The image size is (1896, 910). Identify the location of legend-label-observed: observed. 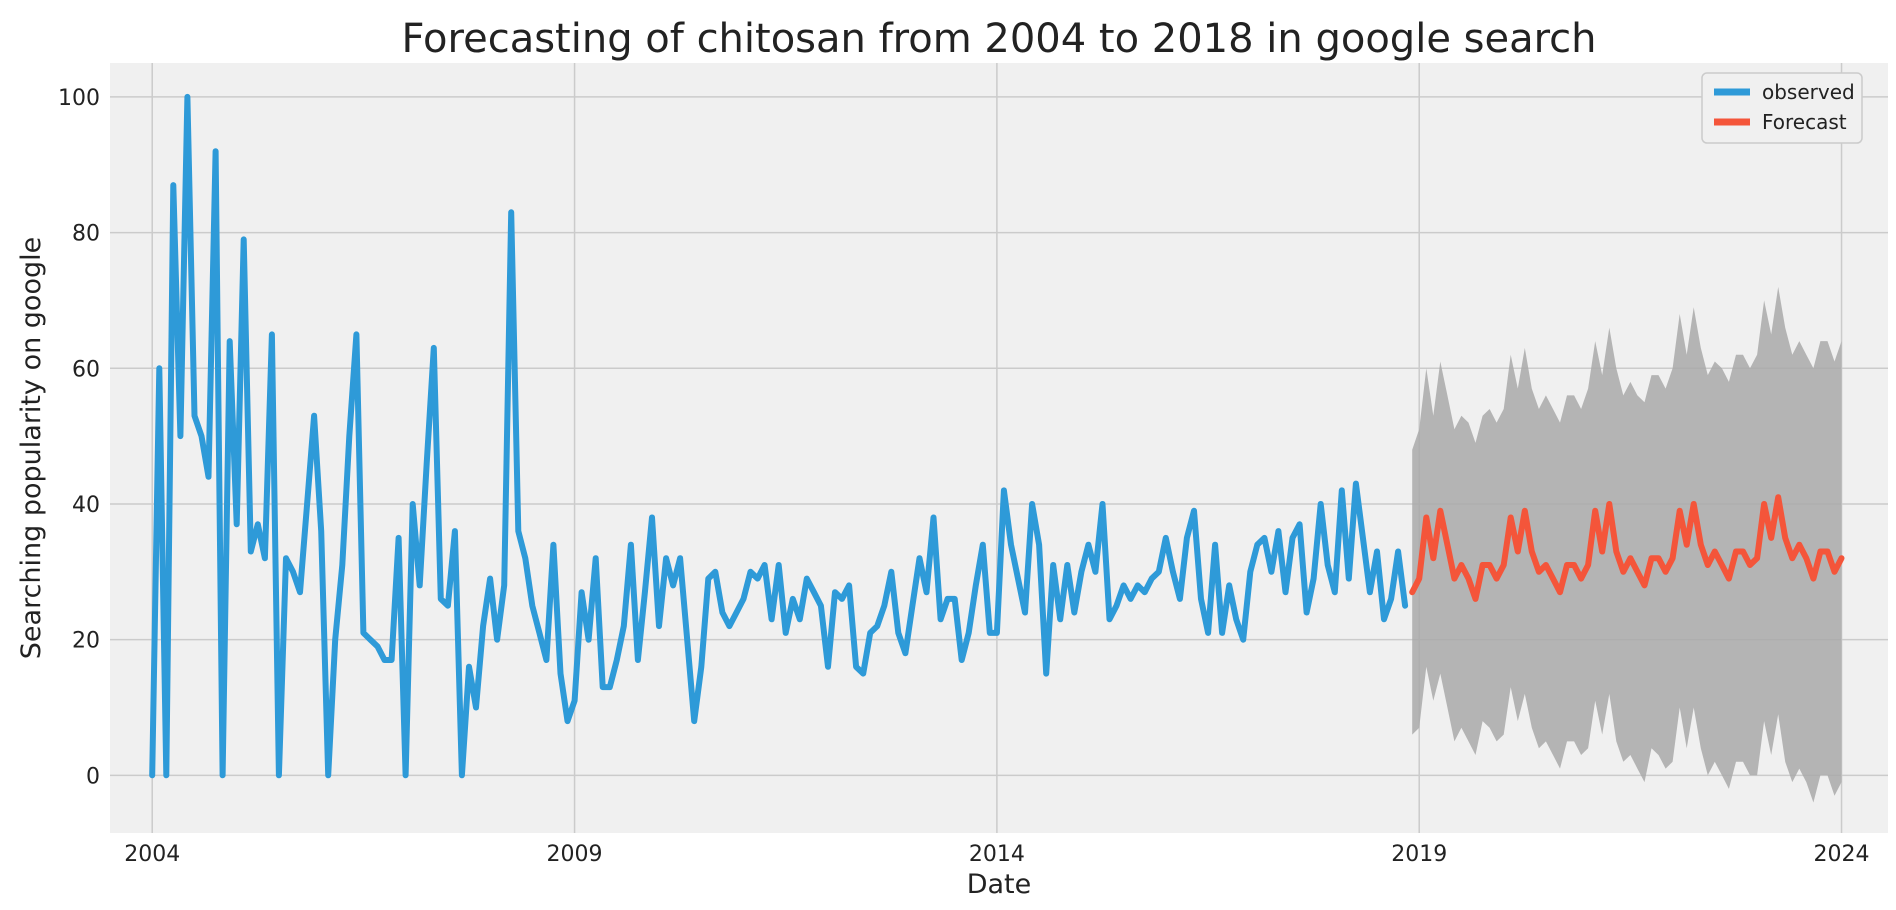
(1808, 92).